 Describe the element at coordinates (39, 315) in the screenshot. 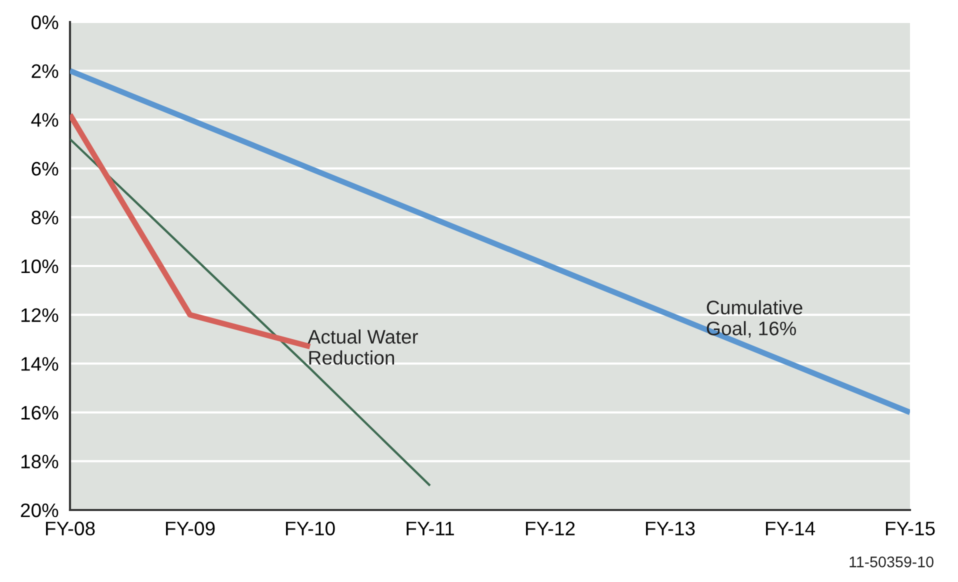

I see `y-tick-label: 12%` at that location.